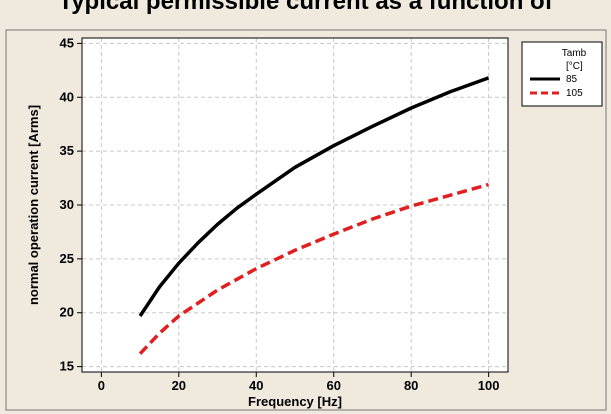 The height and width of the screenshot is (414, 611). I want to click on x-tick-label: 40, so click(256, 385).